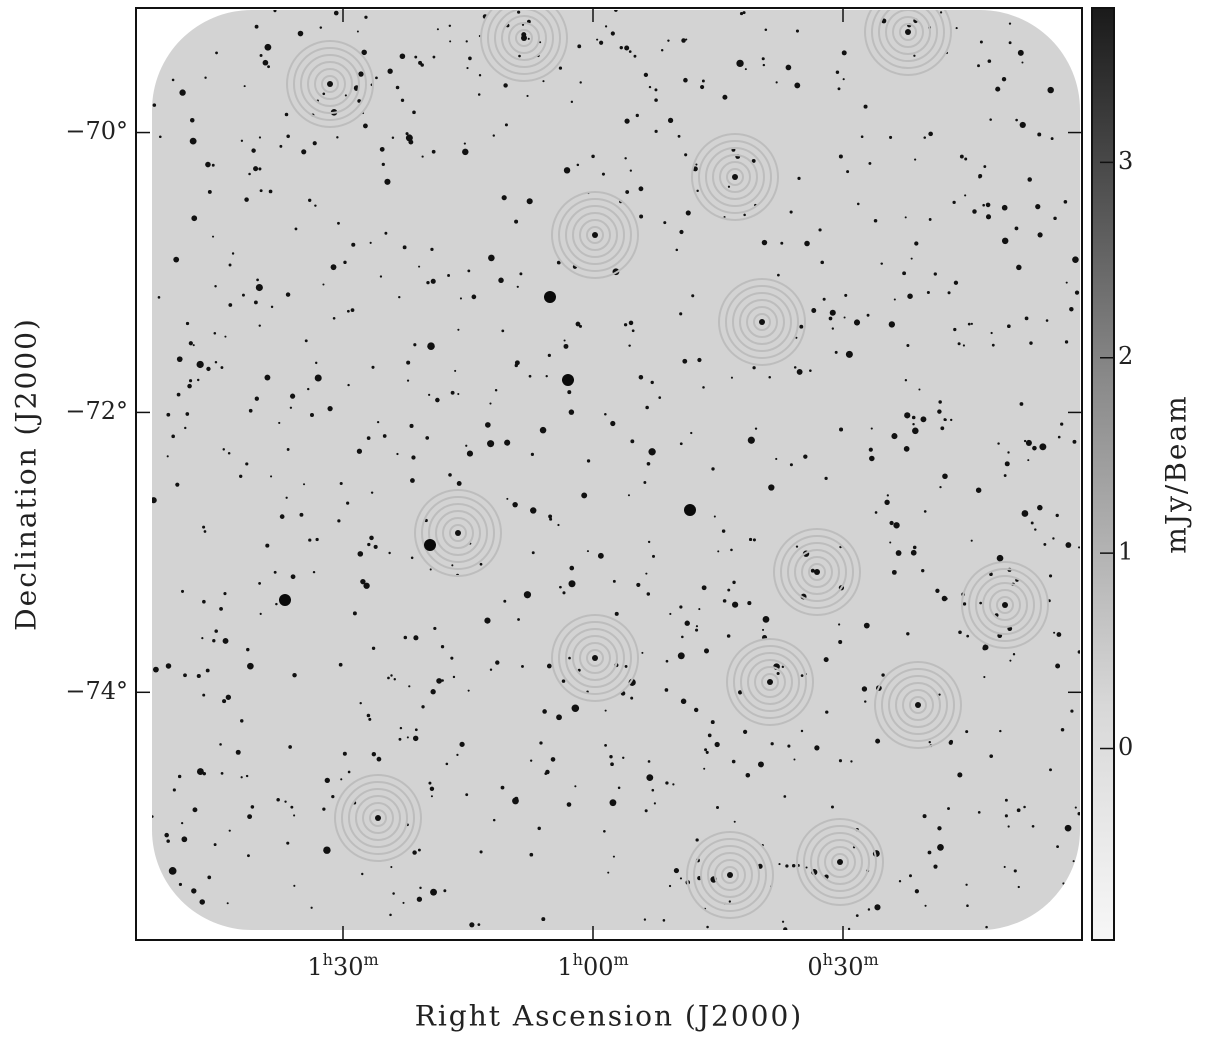 This screenshot has height=1042, width=1206. I want to click on tick-number: 0, so click(814, 967).